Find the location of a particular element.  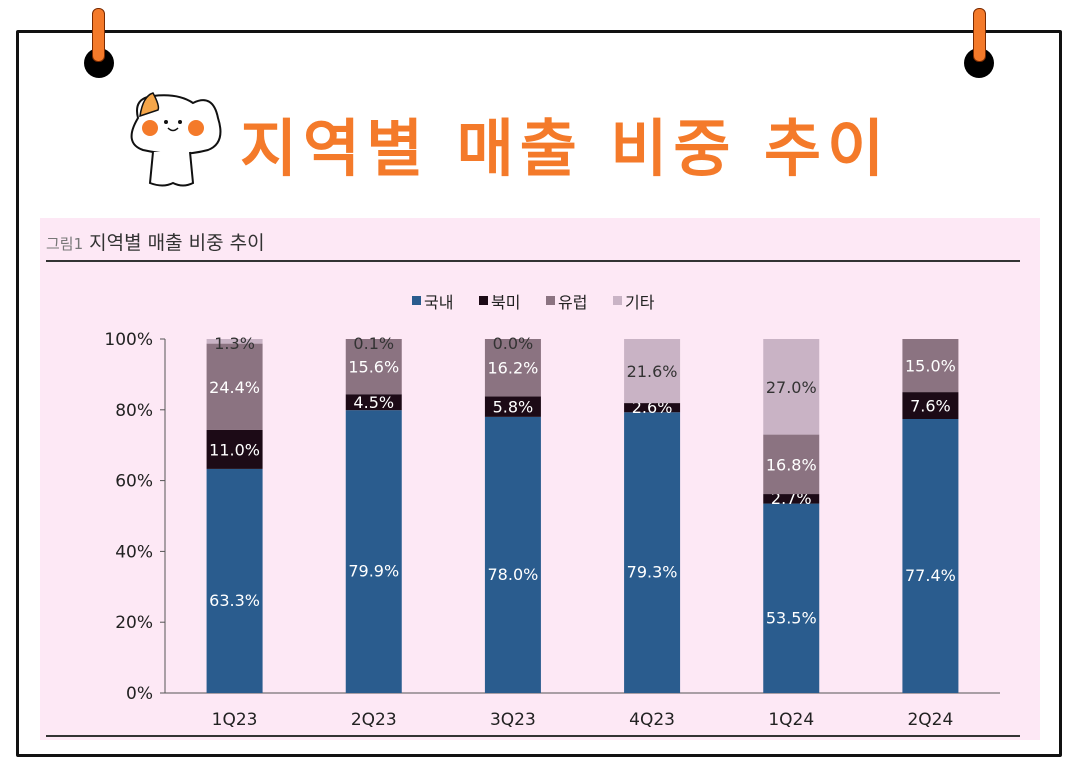

x-tick-label: 1Q23 is located at coordinates (235, 720).